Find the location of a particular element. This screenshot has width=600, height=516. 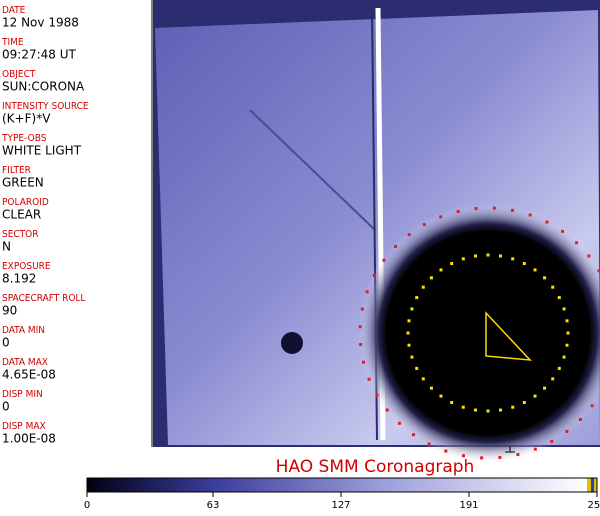

field-value: 90 is located at coordinates (9, 311).